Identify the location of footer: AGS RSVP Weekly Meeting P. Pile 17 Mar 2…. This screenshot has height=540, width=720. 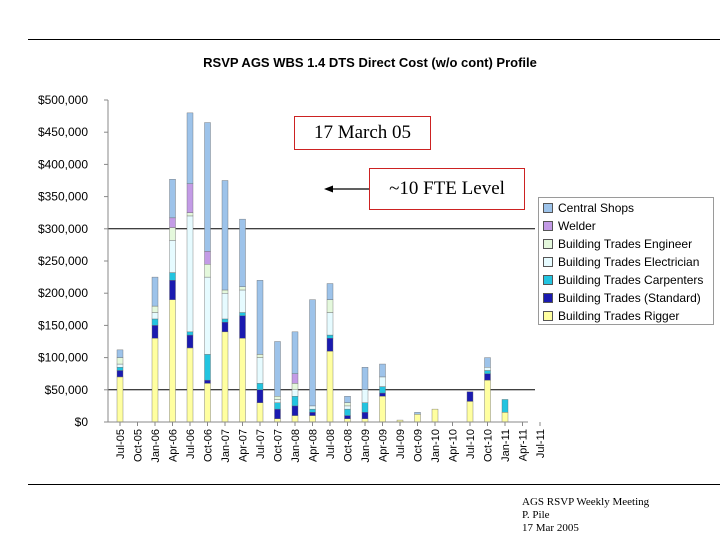
(585, 515).